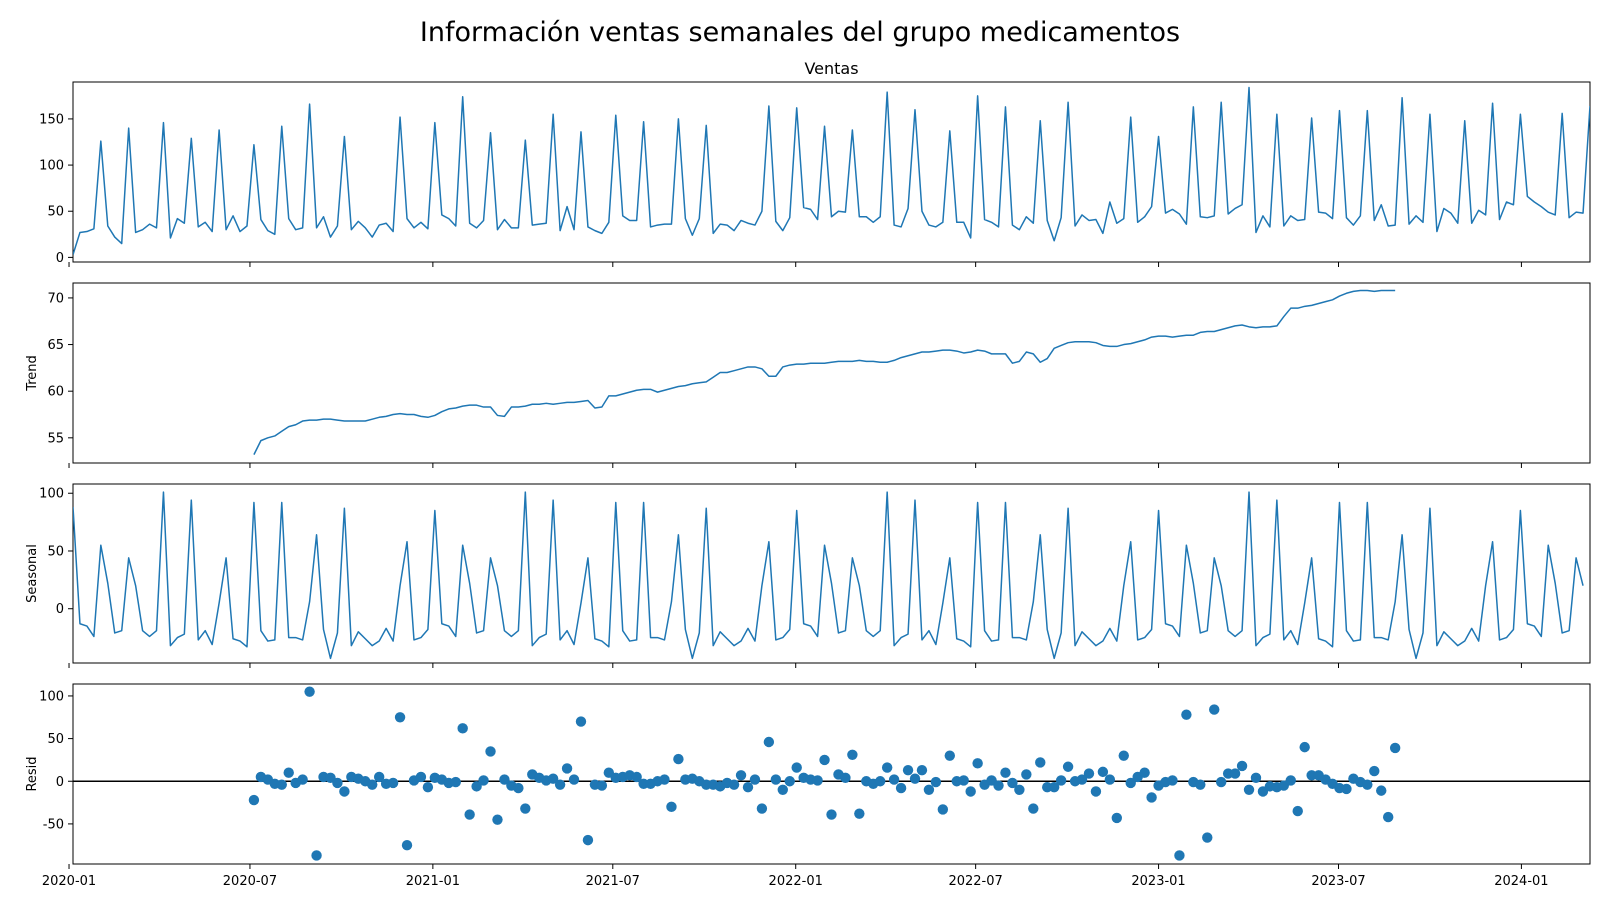 Image resolution: width=1600 pixels, height=900 pixels. I want to click on y-tick-label: 60, so click(55, 392).